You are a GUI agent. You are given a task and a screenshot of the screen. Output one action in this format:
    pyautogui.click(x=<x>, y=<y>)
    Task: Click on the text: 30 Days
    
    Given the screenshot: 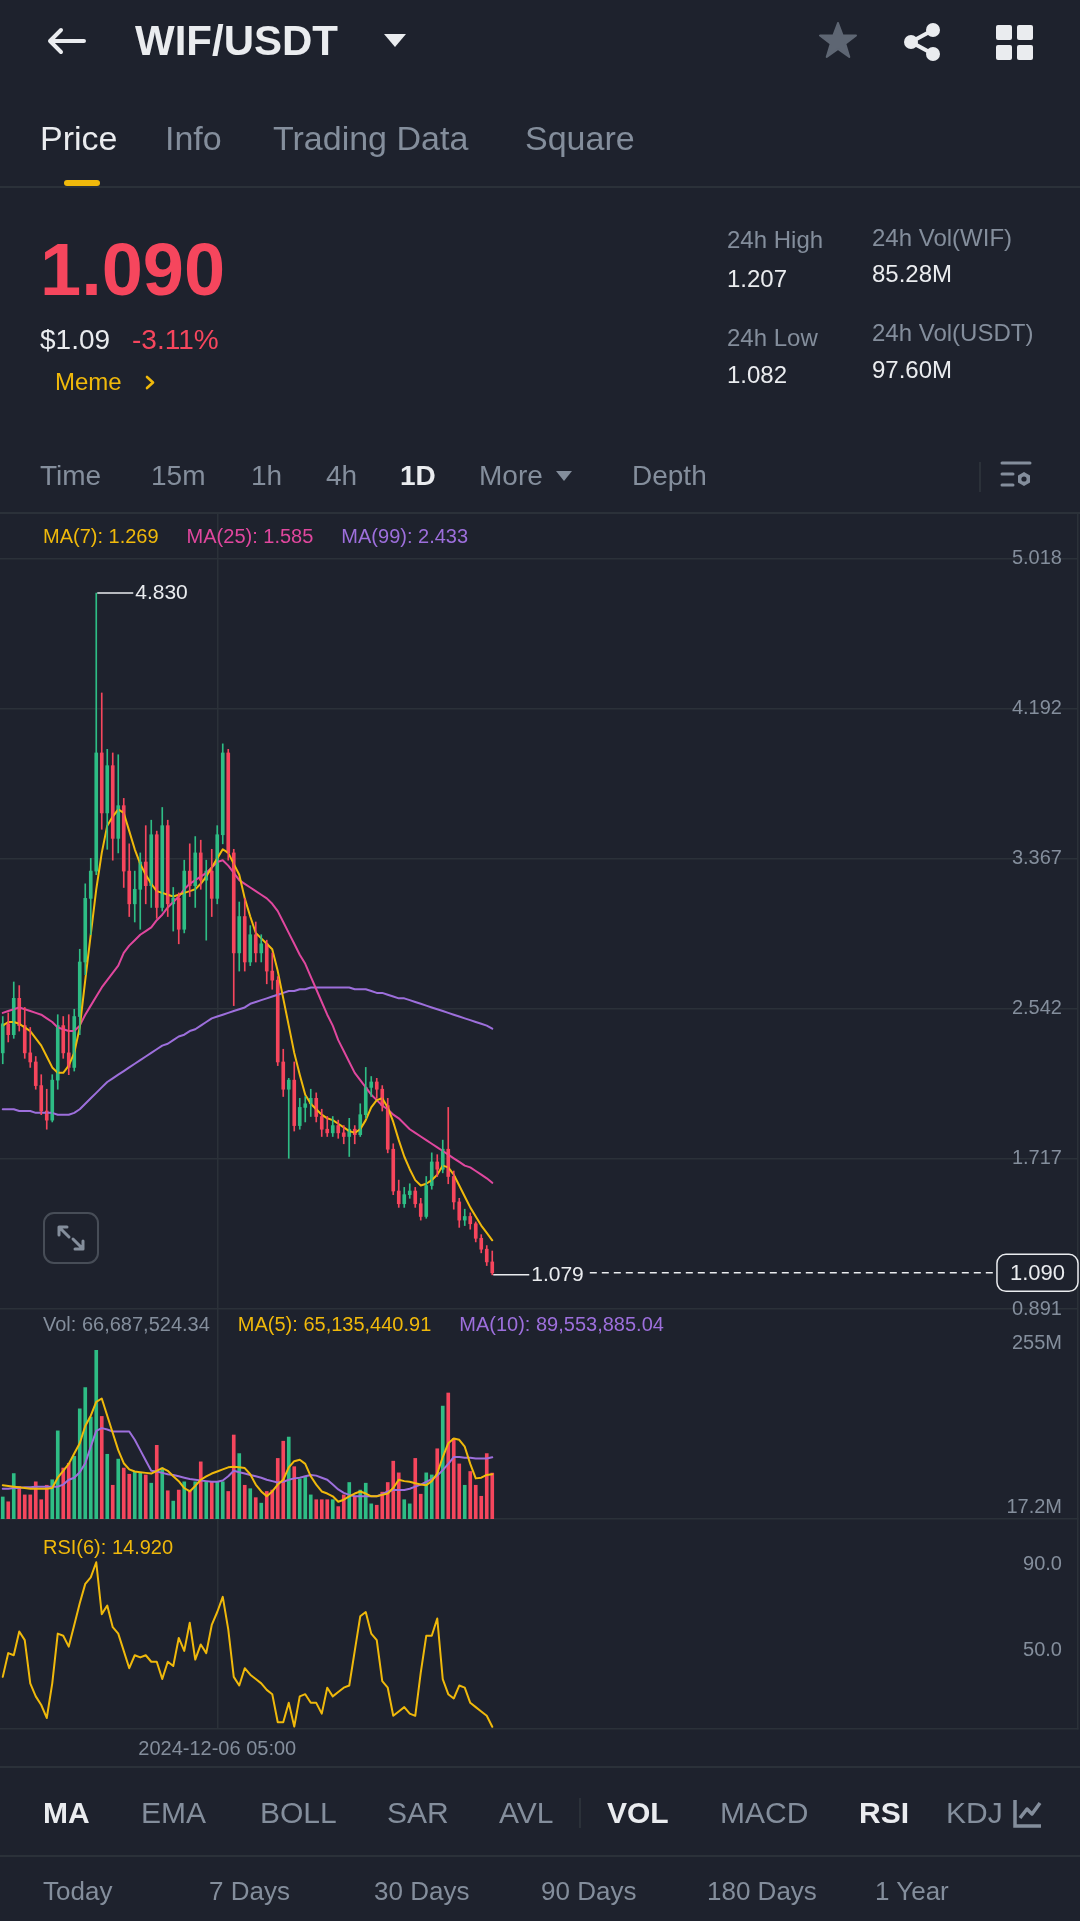 What is the action you would take?
    pyautogui.click(x=422, y=1891)
    